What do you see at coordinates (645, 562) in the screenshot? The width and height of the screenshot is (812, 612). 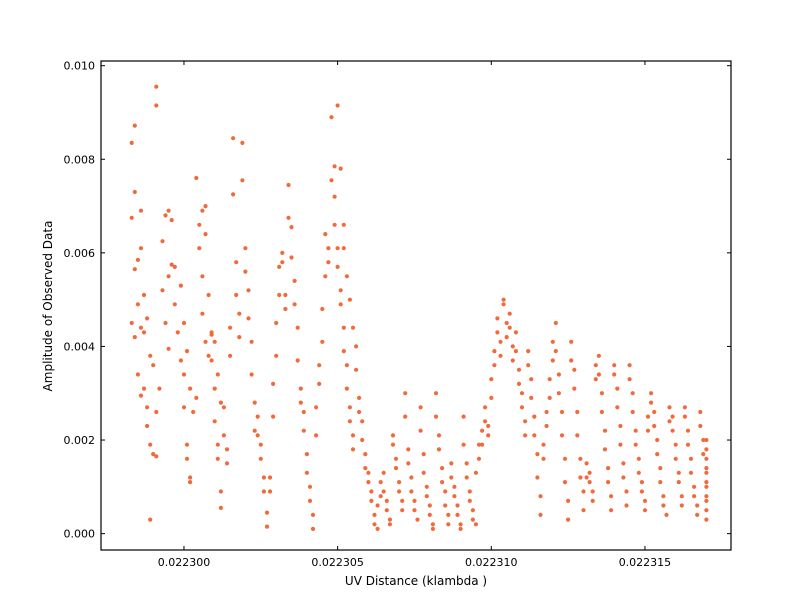 I see `x-tick-label: 0.022315` at bounding box center [645, 562].